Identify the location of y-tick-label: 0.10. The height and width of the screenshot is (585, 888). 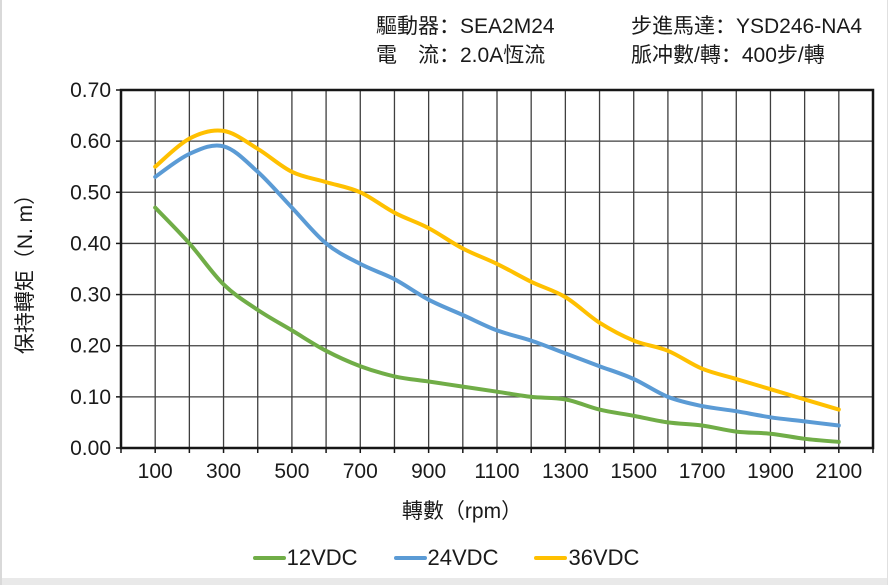
(90, 397).